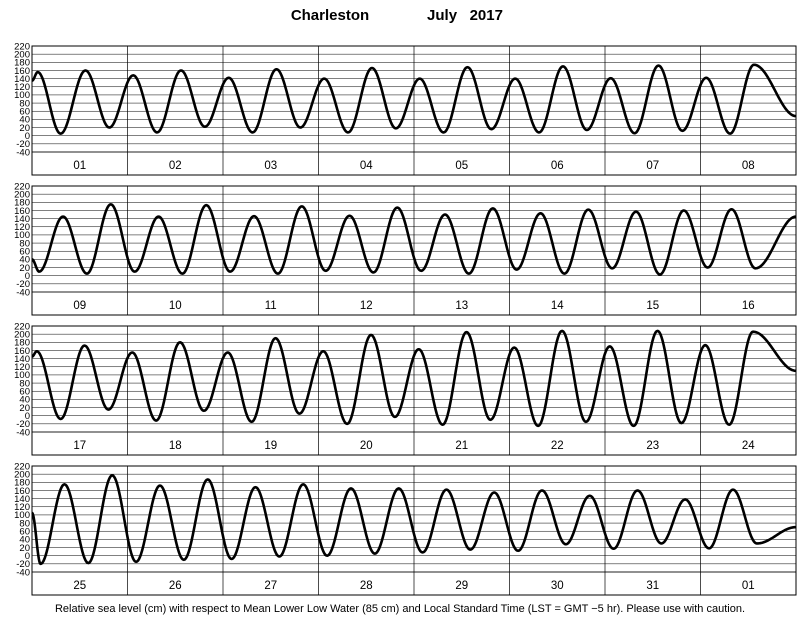  Describe the element at coordinates (175, 586) in the screenshot. I see `day-label: 26` at that location.